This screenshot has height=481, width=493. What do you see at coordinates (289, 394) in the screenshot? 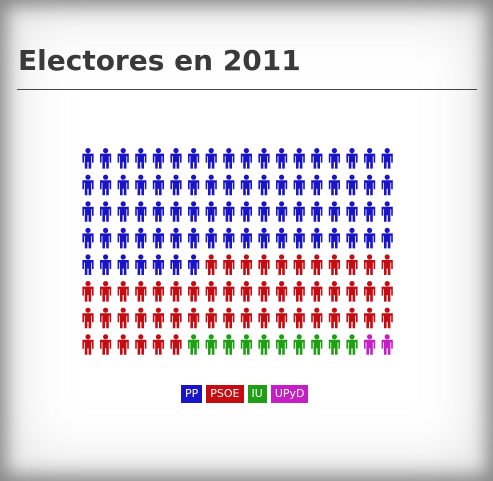
I see `legend-item-upyd: UPyD` at bounding box center [289, 394].